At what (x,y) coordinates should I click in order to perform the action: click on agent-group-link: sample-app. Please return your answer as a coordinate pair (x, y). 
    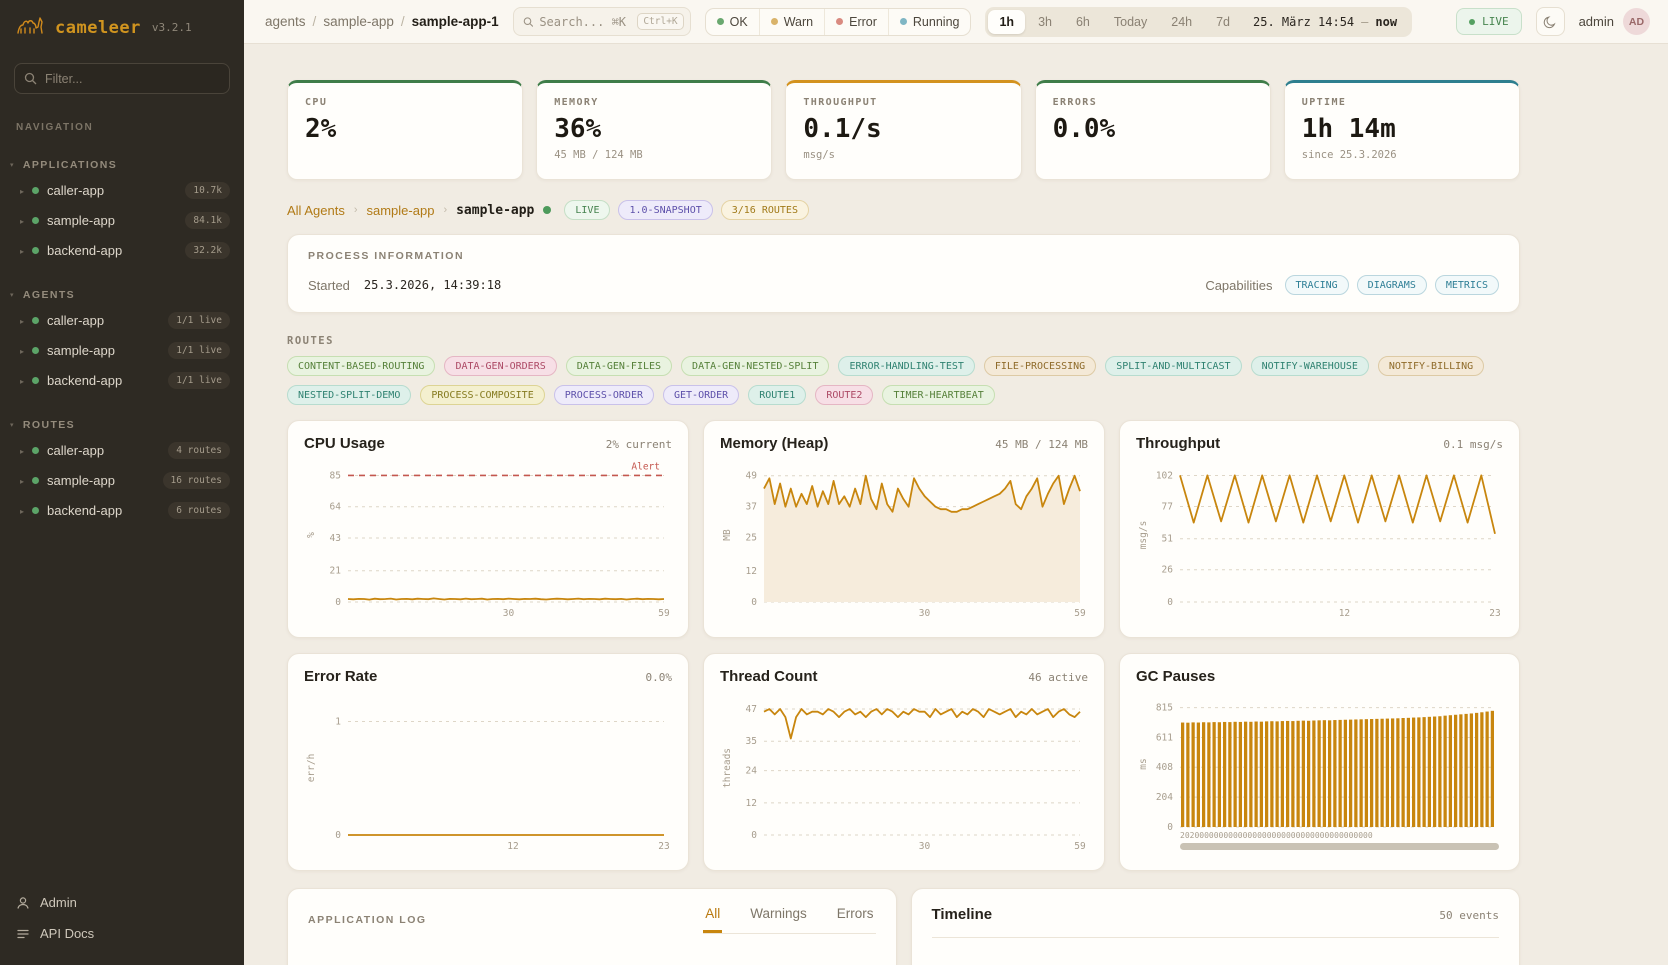
    Looking at the image, I should click on (400, 210).